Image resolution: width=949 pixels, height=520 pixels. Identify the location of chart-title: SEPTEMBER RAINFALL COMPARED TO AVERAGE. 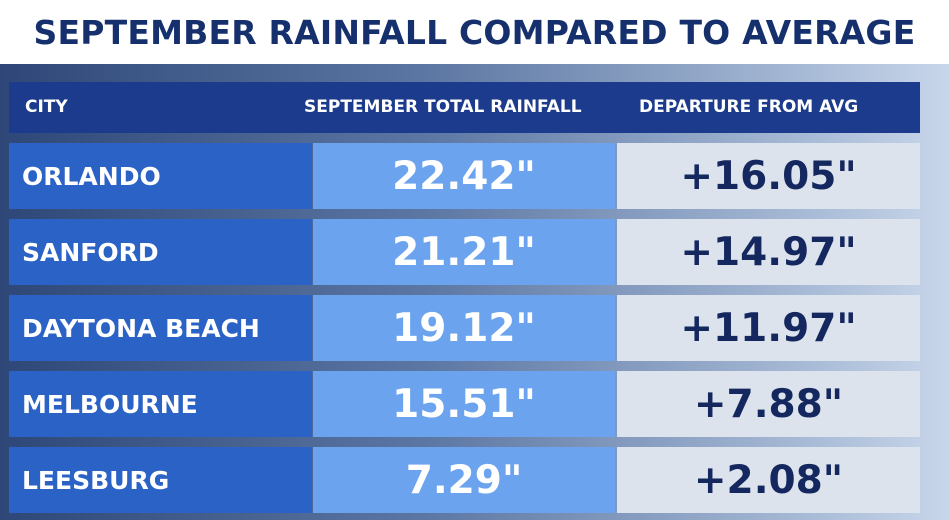
(474, 32).